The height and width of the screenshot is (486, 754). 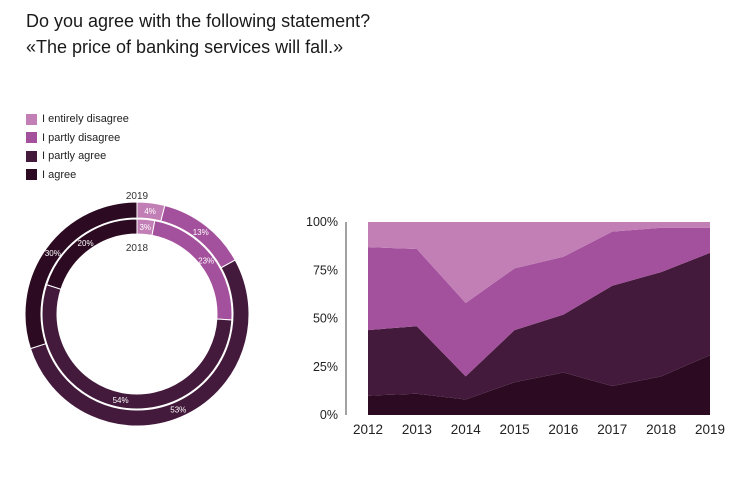 What do you see at coordinates (417, 429) in the screenshot?
I see `x-tick-label-1: 2013` at bounding box center [417, 429].